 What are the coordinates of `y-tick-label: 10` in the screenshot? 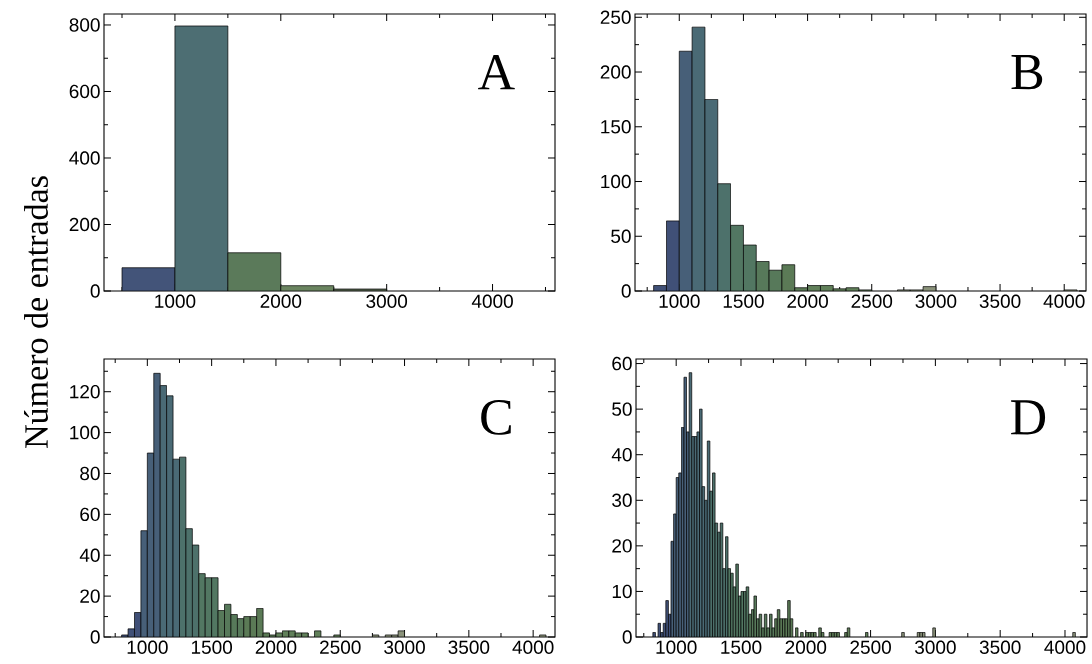 It's located at (622, 591).